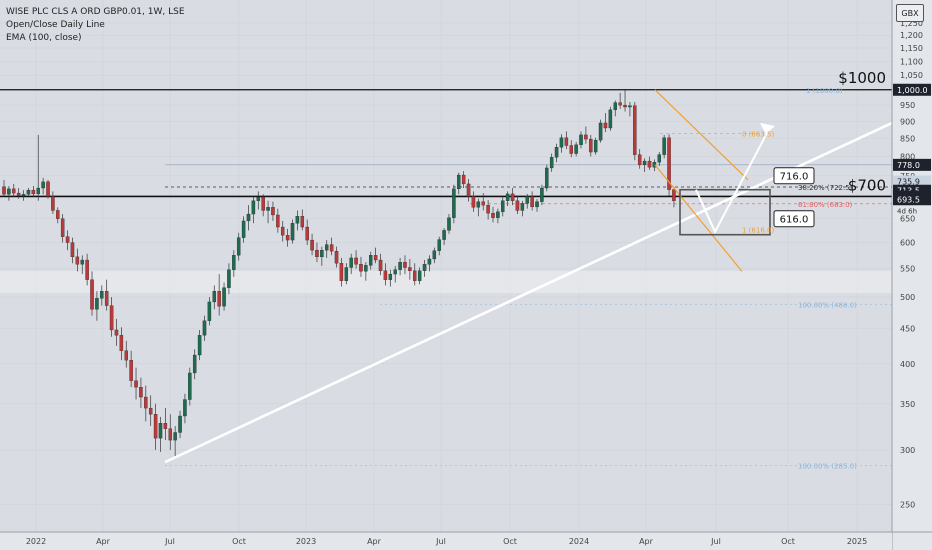 The width and height of the screenshot is (932, 550). What do you see at coordinates (908, 199) in the screenshot?
I see `price-tag-label: 693.5` at bounding box center [908, 199].